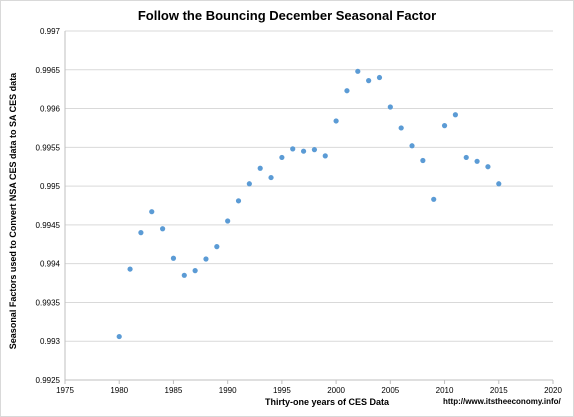  Describe the element at coordinates (174, 390) in the screenshot. I see `x-tick-label: 1985` at that location.